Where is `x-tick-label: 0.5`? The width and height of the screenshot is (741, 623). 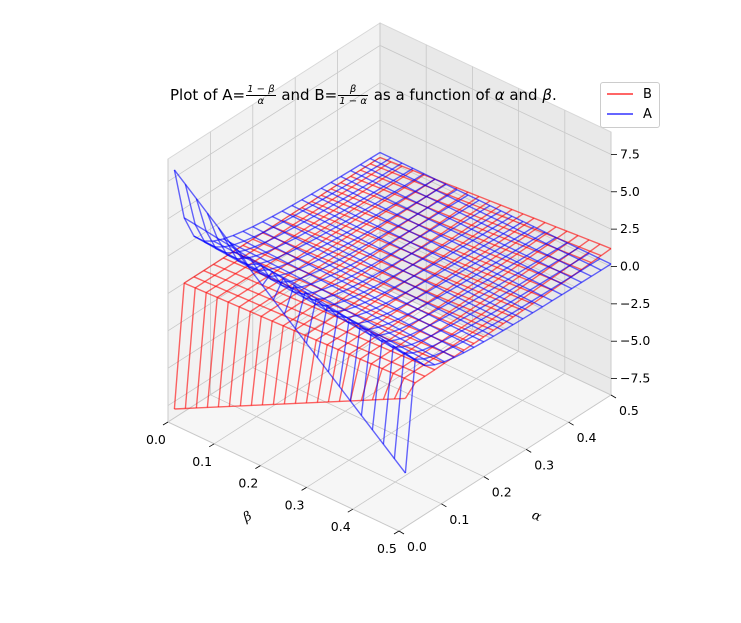 x-tick-label: 0.5 is located at coordinates (387, 548).